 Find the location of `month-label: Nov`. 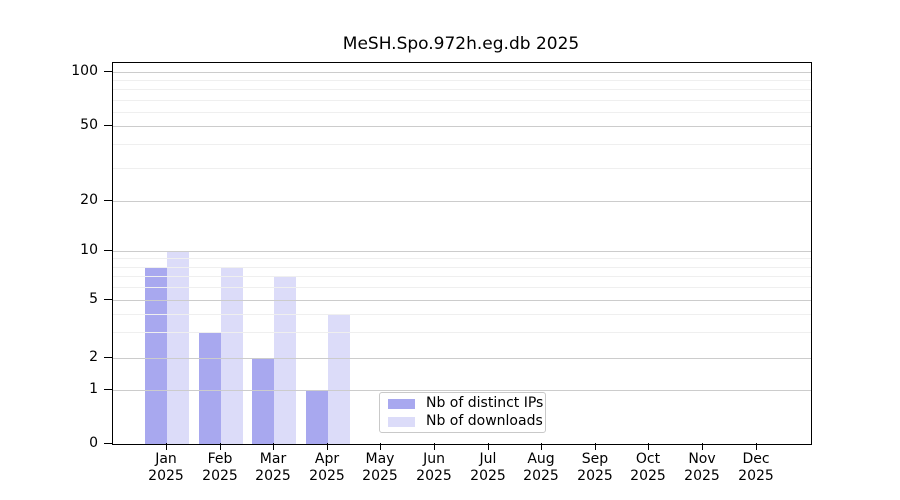

month-label: Nov is located at coordinates (702, 459).